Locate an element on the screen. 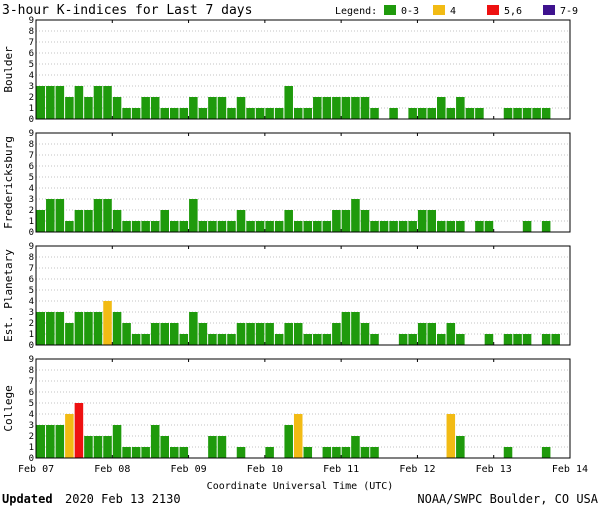  legend-swatch is located at coordinates (390, 10).